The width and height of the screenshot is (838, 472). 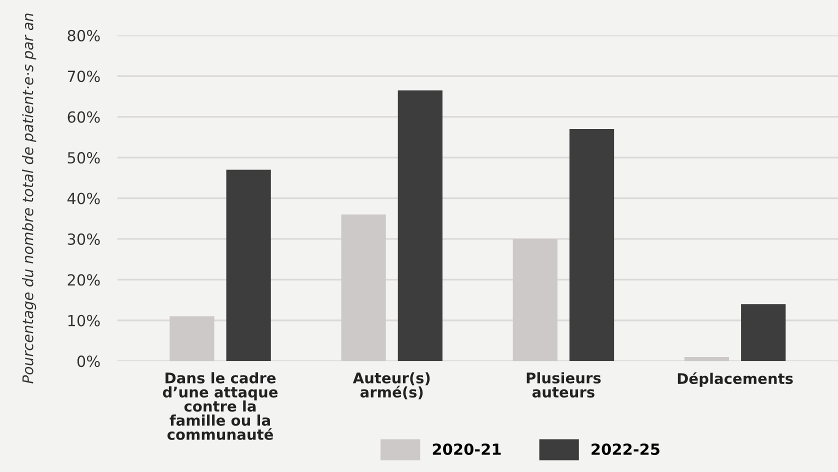 What do you see at coordinates (84, 158) in the screenshot?
I see `y-tick-label: 50%` at bounding box center [84, 158].